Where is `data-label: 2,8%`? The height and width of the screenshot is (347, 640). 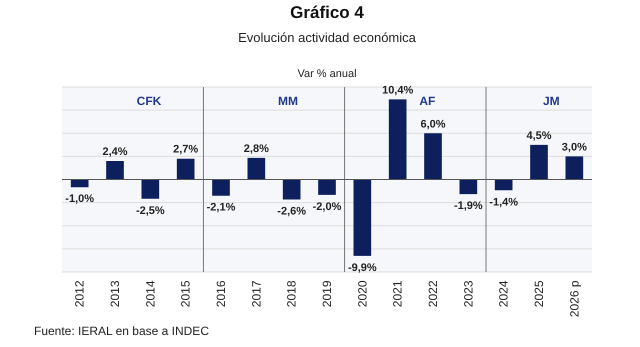 data-label: 2,8% is located at coordinates (257, 148).